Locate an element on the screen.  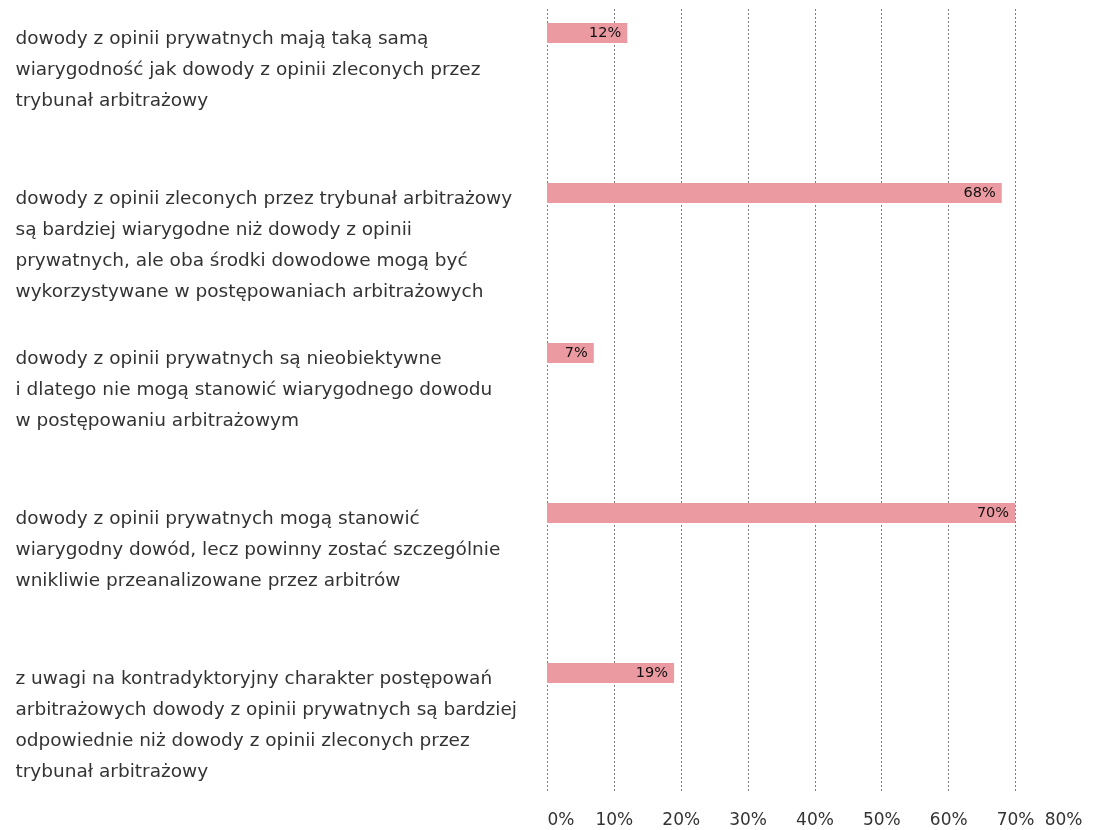
data-label: 68% is located at coordinates (979, 192).